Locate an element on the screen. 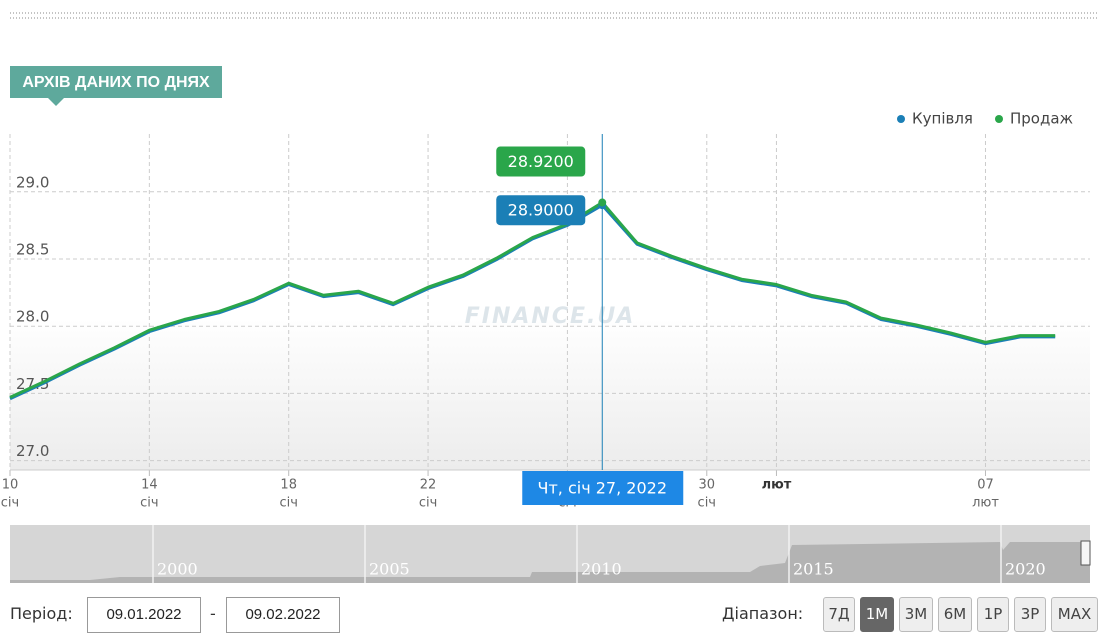 The width and height of the screenshot is (1101, 640). x-tick-sublabel: лют is located at coordinates (985, 503).